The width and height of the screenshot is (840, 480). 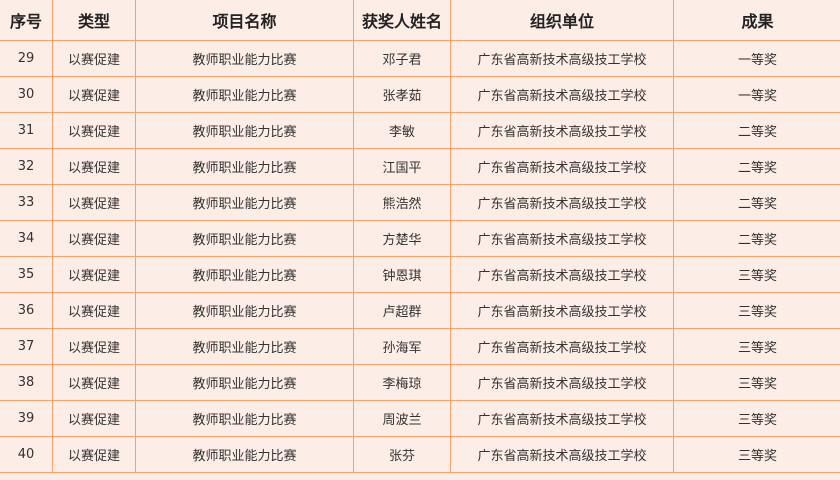 What do you see at coordinates (402, 20) in the screenshot?
I see `header-col-winner: 获奖人姓名` at bounding box center [402, 20].